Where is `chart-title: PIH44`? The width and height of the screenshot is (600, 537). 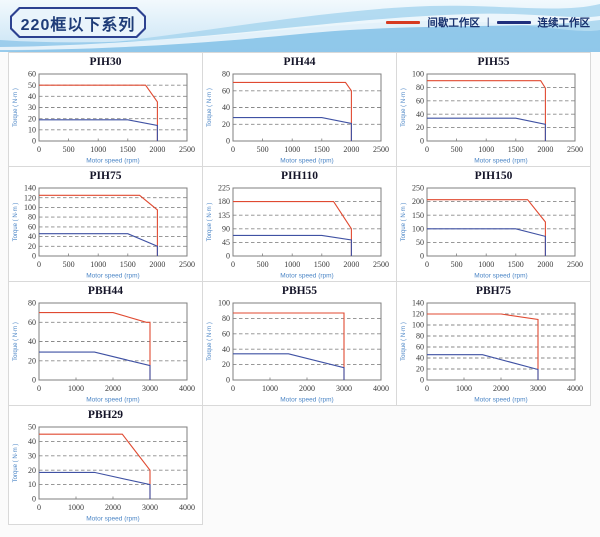
chart-title: PIH44 is located at coordinates (299, 62).